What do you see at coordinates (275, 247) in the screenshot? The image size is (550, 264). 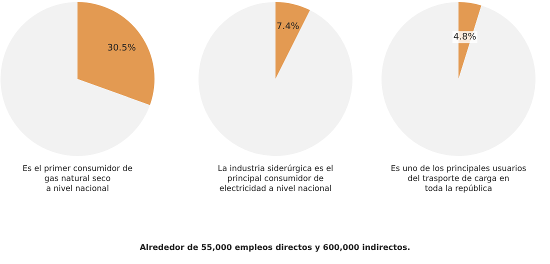 I see `text: Alrededor de 55,000 empleos directos y 600,000 indirectos.` at bounding box center [275, 247].